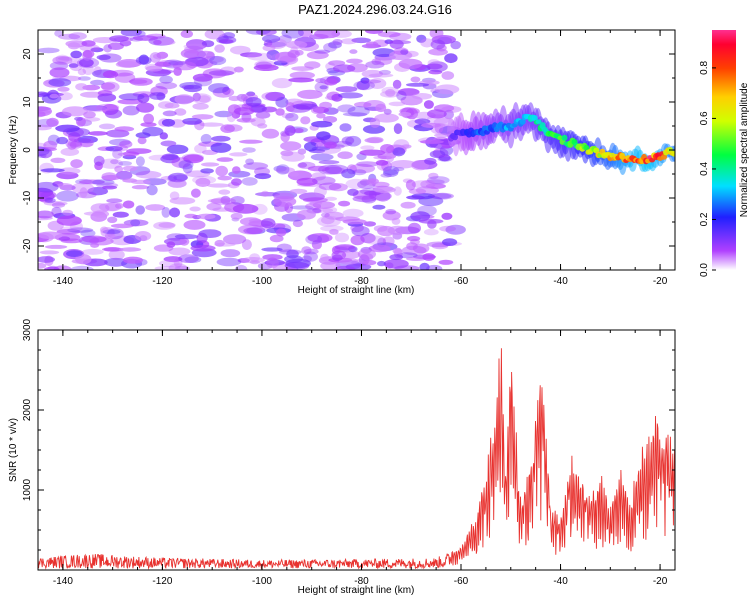  I want to click on x-tick-label: -60, so click(461, 581).